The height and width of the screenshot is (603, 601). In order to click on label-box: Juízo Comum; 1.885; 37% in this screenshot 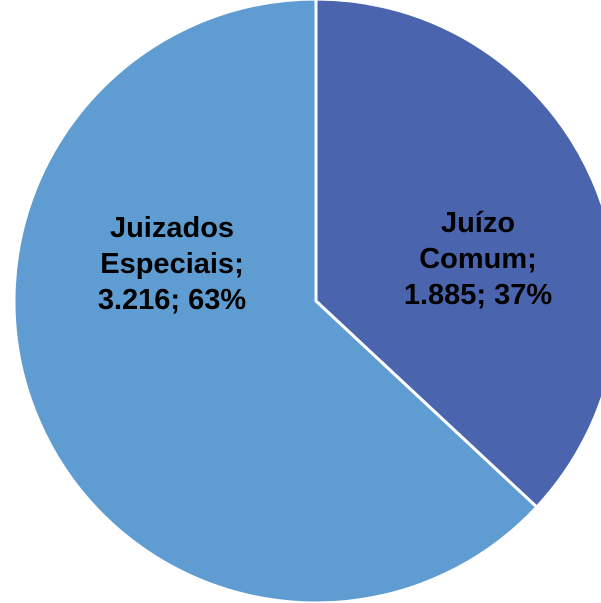, I will do `click(478, 259)`.